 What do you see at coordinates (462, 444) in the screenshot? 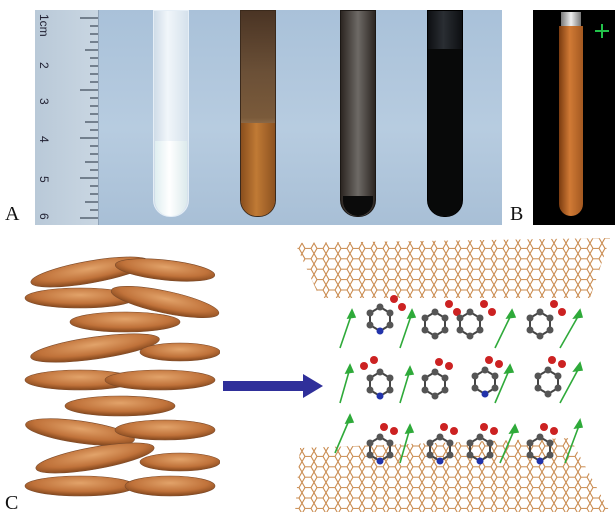
I see `molecule-row-bottom` at bounding box center [462, 444].